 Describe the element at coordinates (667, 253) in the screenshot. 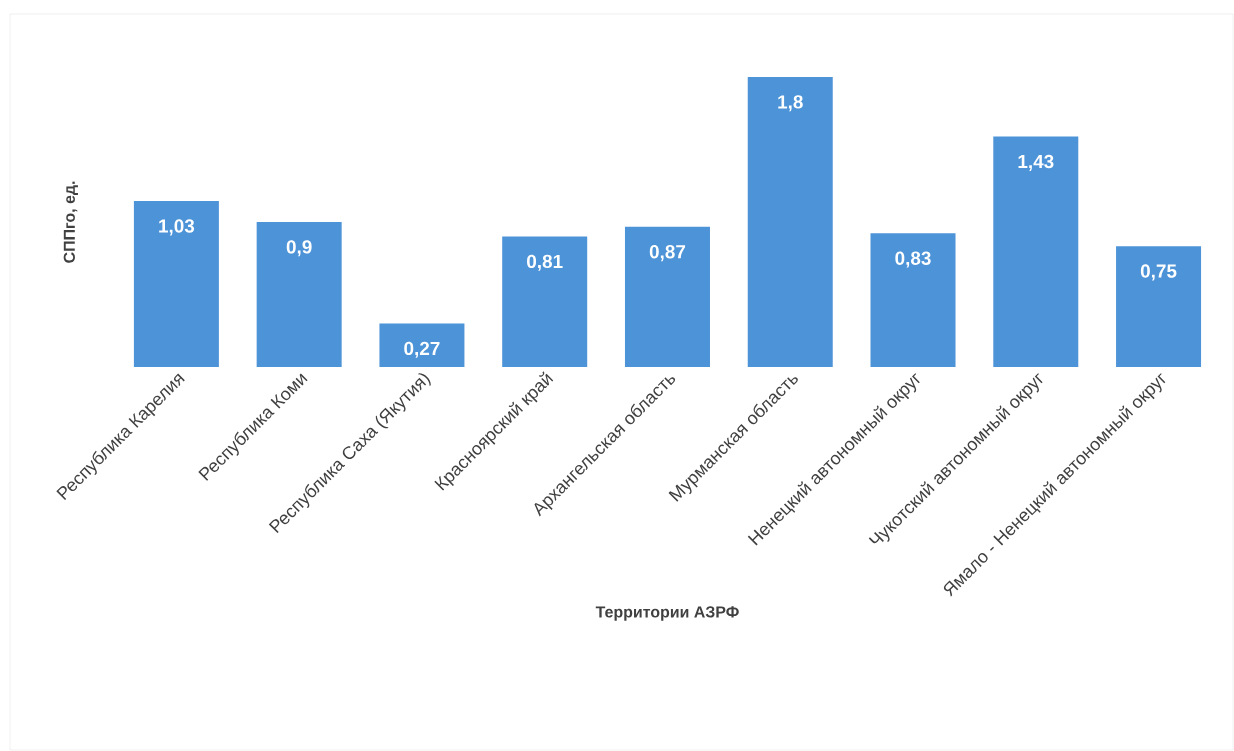

I see `data-label: 0,87` at that location.